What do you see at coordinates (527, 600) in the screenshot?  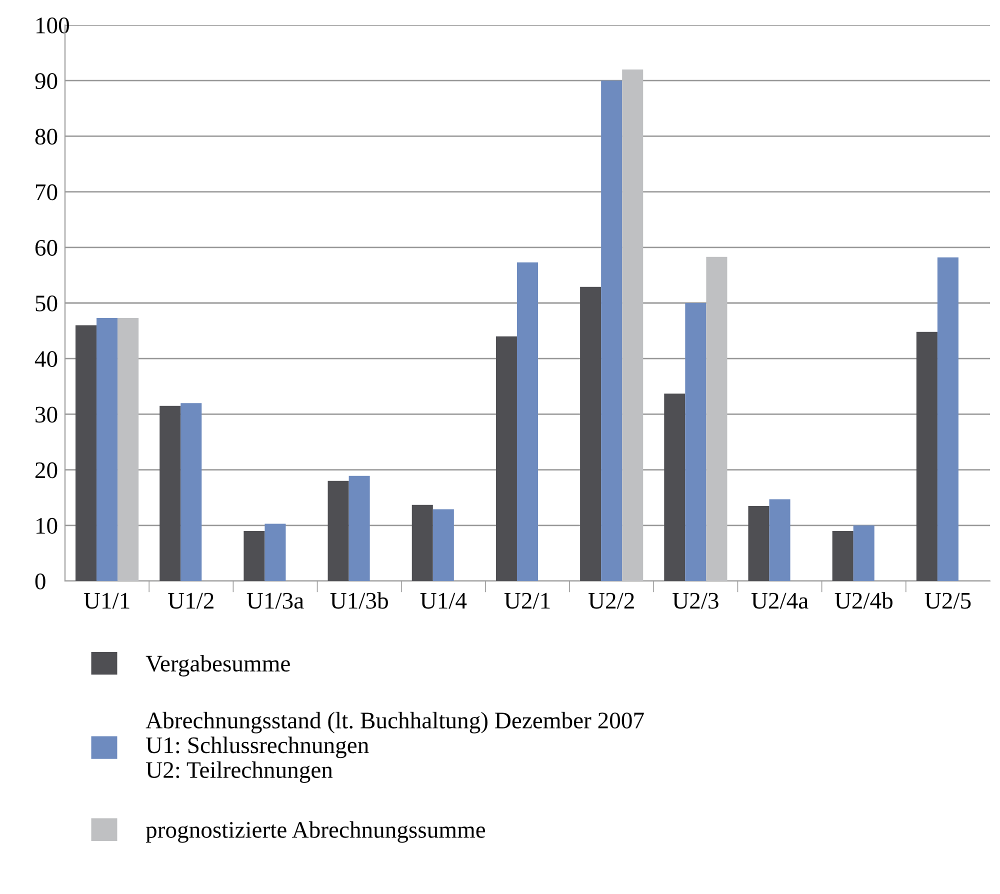 I see `x-tick-label: U2/1` at bounding box center [527, 600].